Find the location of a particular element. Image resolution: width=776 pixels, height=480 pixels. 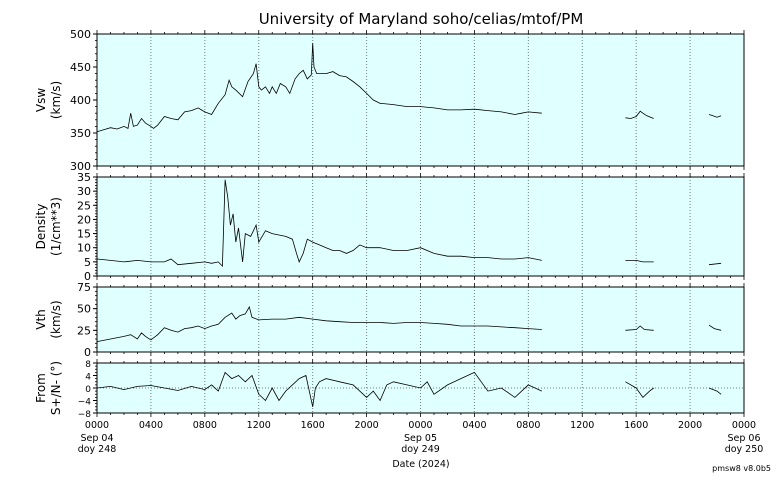

panel-4: −8 −4 0 4 8 From S+/N- (°) is located at coordinates (389, 389).